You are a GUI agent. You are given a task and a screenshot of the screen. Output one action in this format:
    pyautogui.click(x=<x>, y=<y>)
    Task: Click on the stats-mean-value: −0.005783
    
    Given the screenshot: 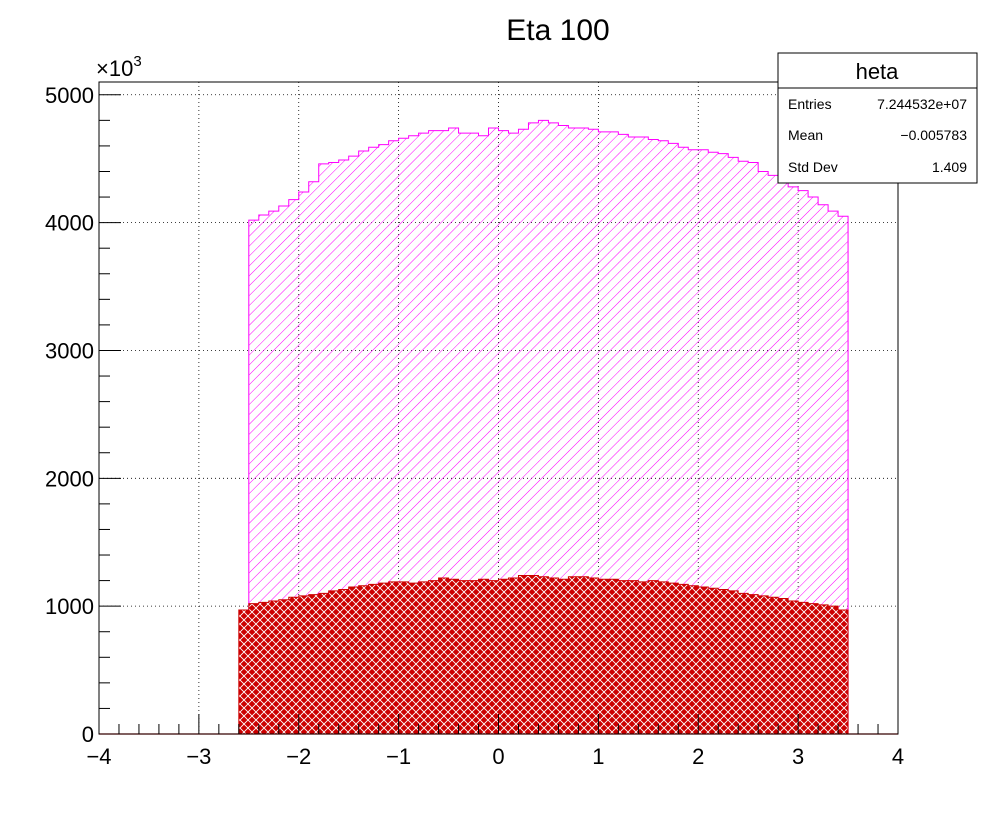 What is the action you would take?
    pyautogui.click(x=933, y=135)
    